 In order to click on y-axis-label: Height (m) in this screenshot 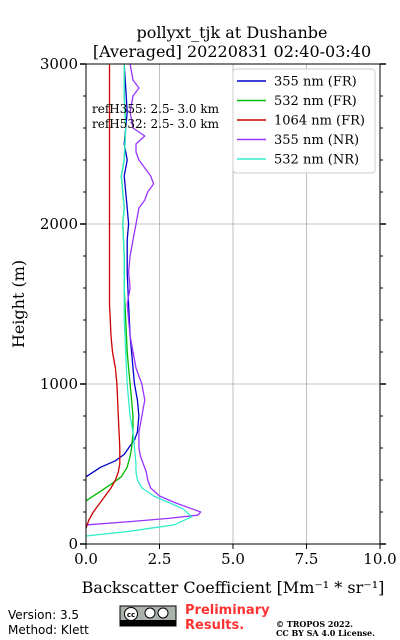, I will do `click(18, 304)`.